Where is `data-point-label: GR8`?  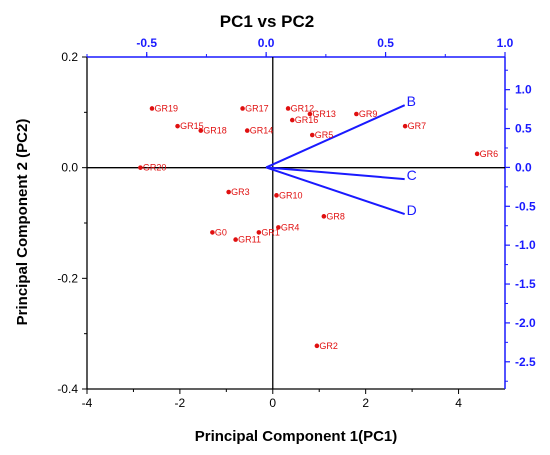 data-point-label: GR8 is located at coordinates (335, 216).